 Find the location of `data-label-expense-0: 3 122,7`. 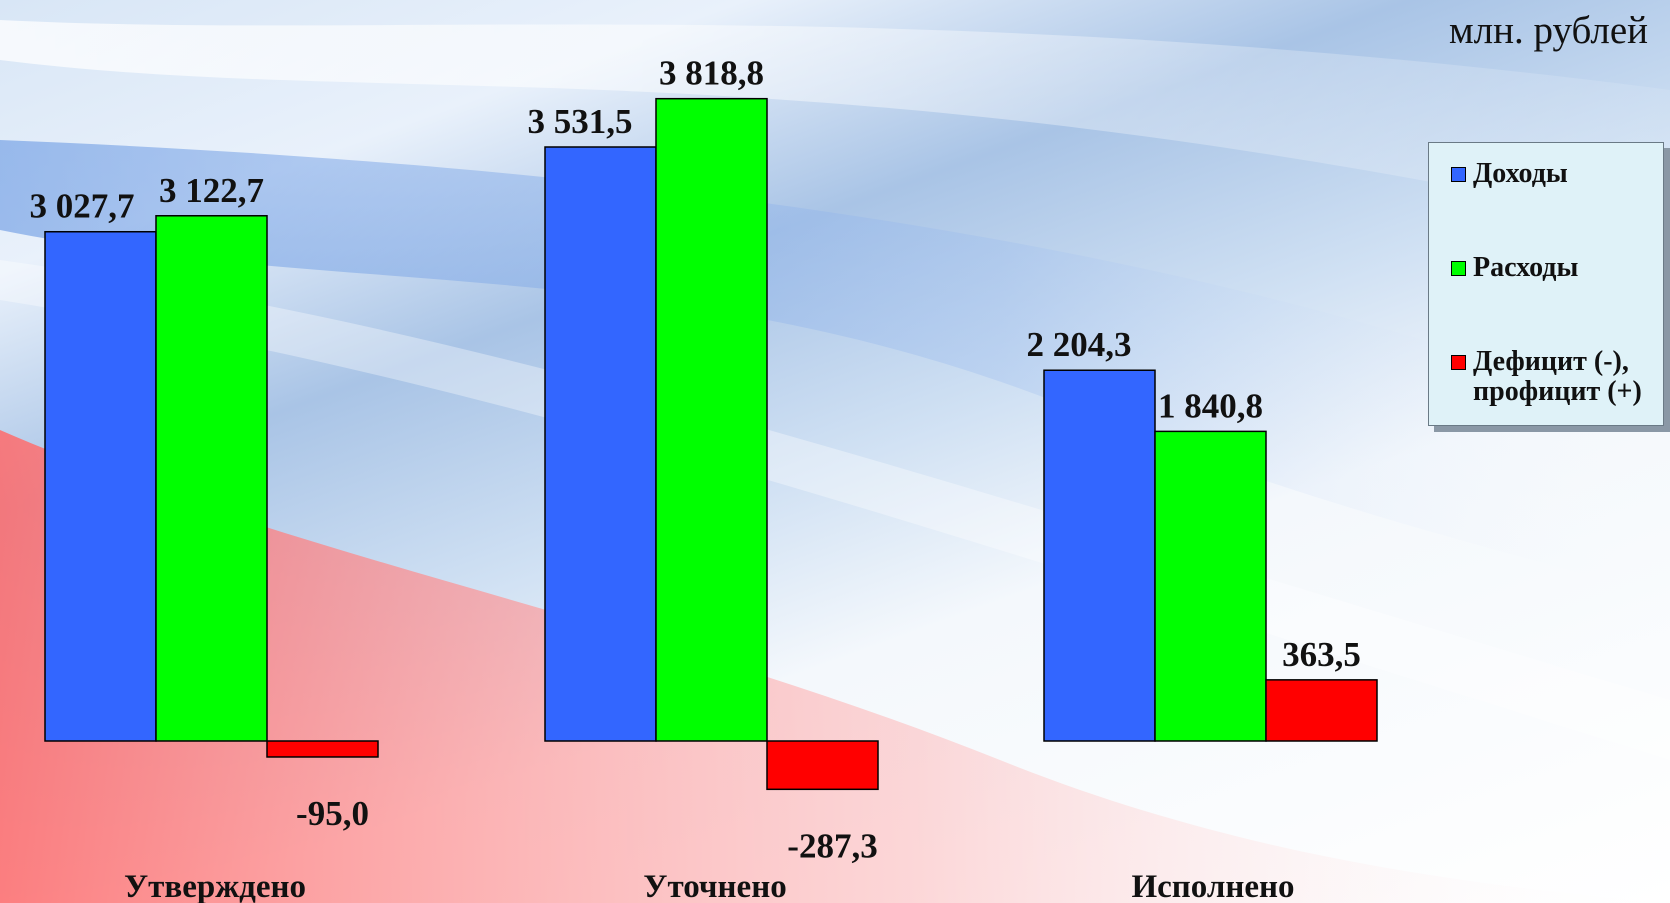

data-label-expense-0: 3 122,7 is located at coordinates (211, 190).